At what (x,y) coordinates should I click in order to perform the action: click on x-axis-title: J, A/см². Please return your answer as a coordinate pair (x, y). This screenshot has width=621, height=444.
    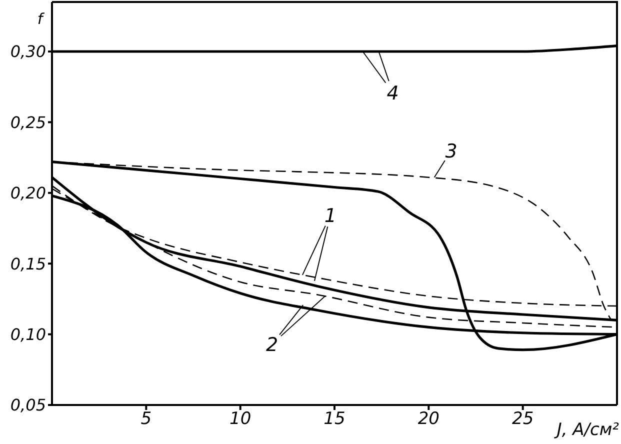
    Looking at the image, I should click on (587, 430).